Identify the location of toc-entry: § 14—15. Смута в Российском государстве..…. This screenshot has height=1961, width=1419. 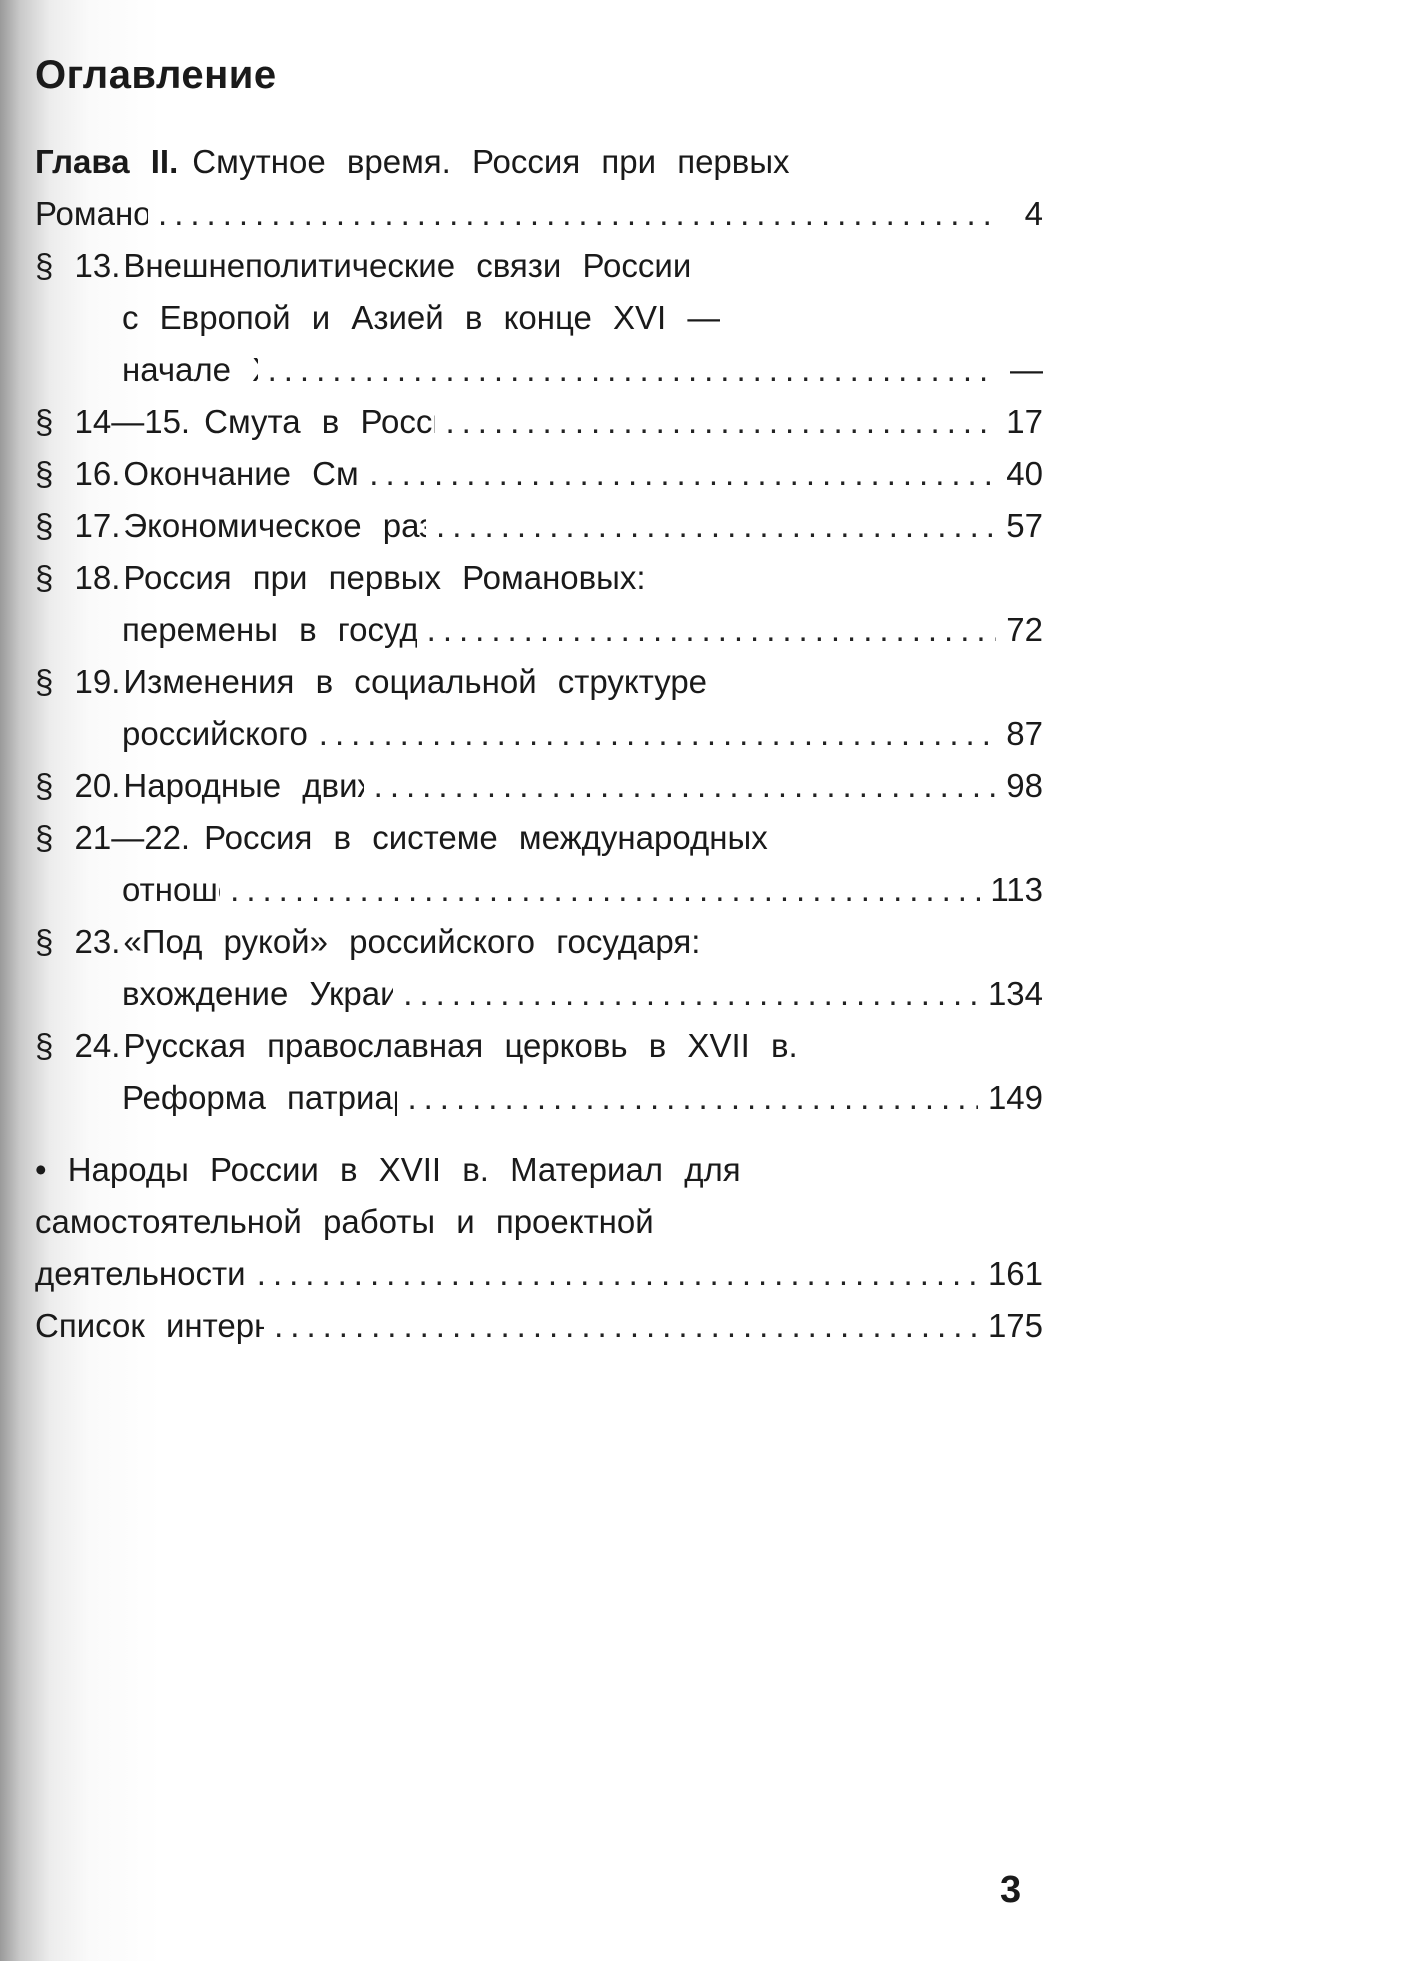
(539, 422).